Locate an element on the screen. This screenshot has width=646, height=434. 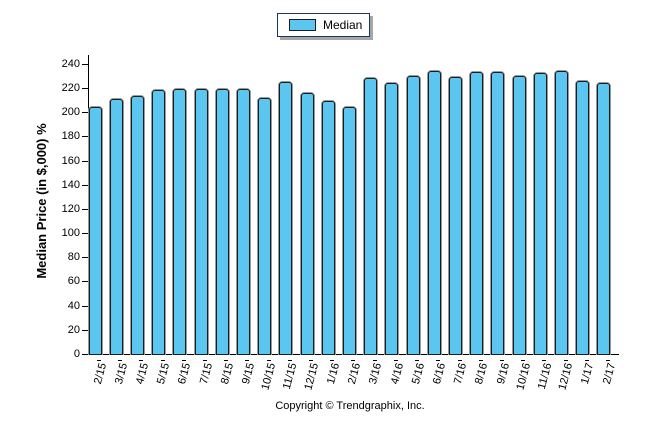
x-tick-label: 8/16 is located at coordinates (482, 373).